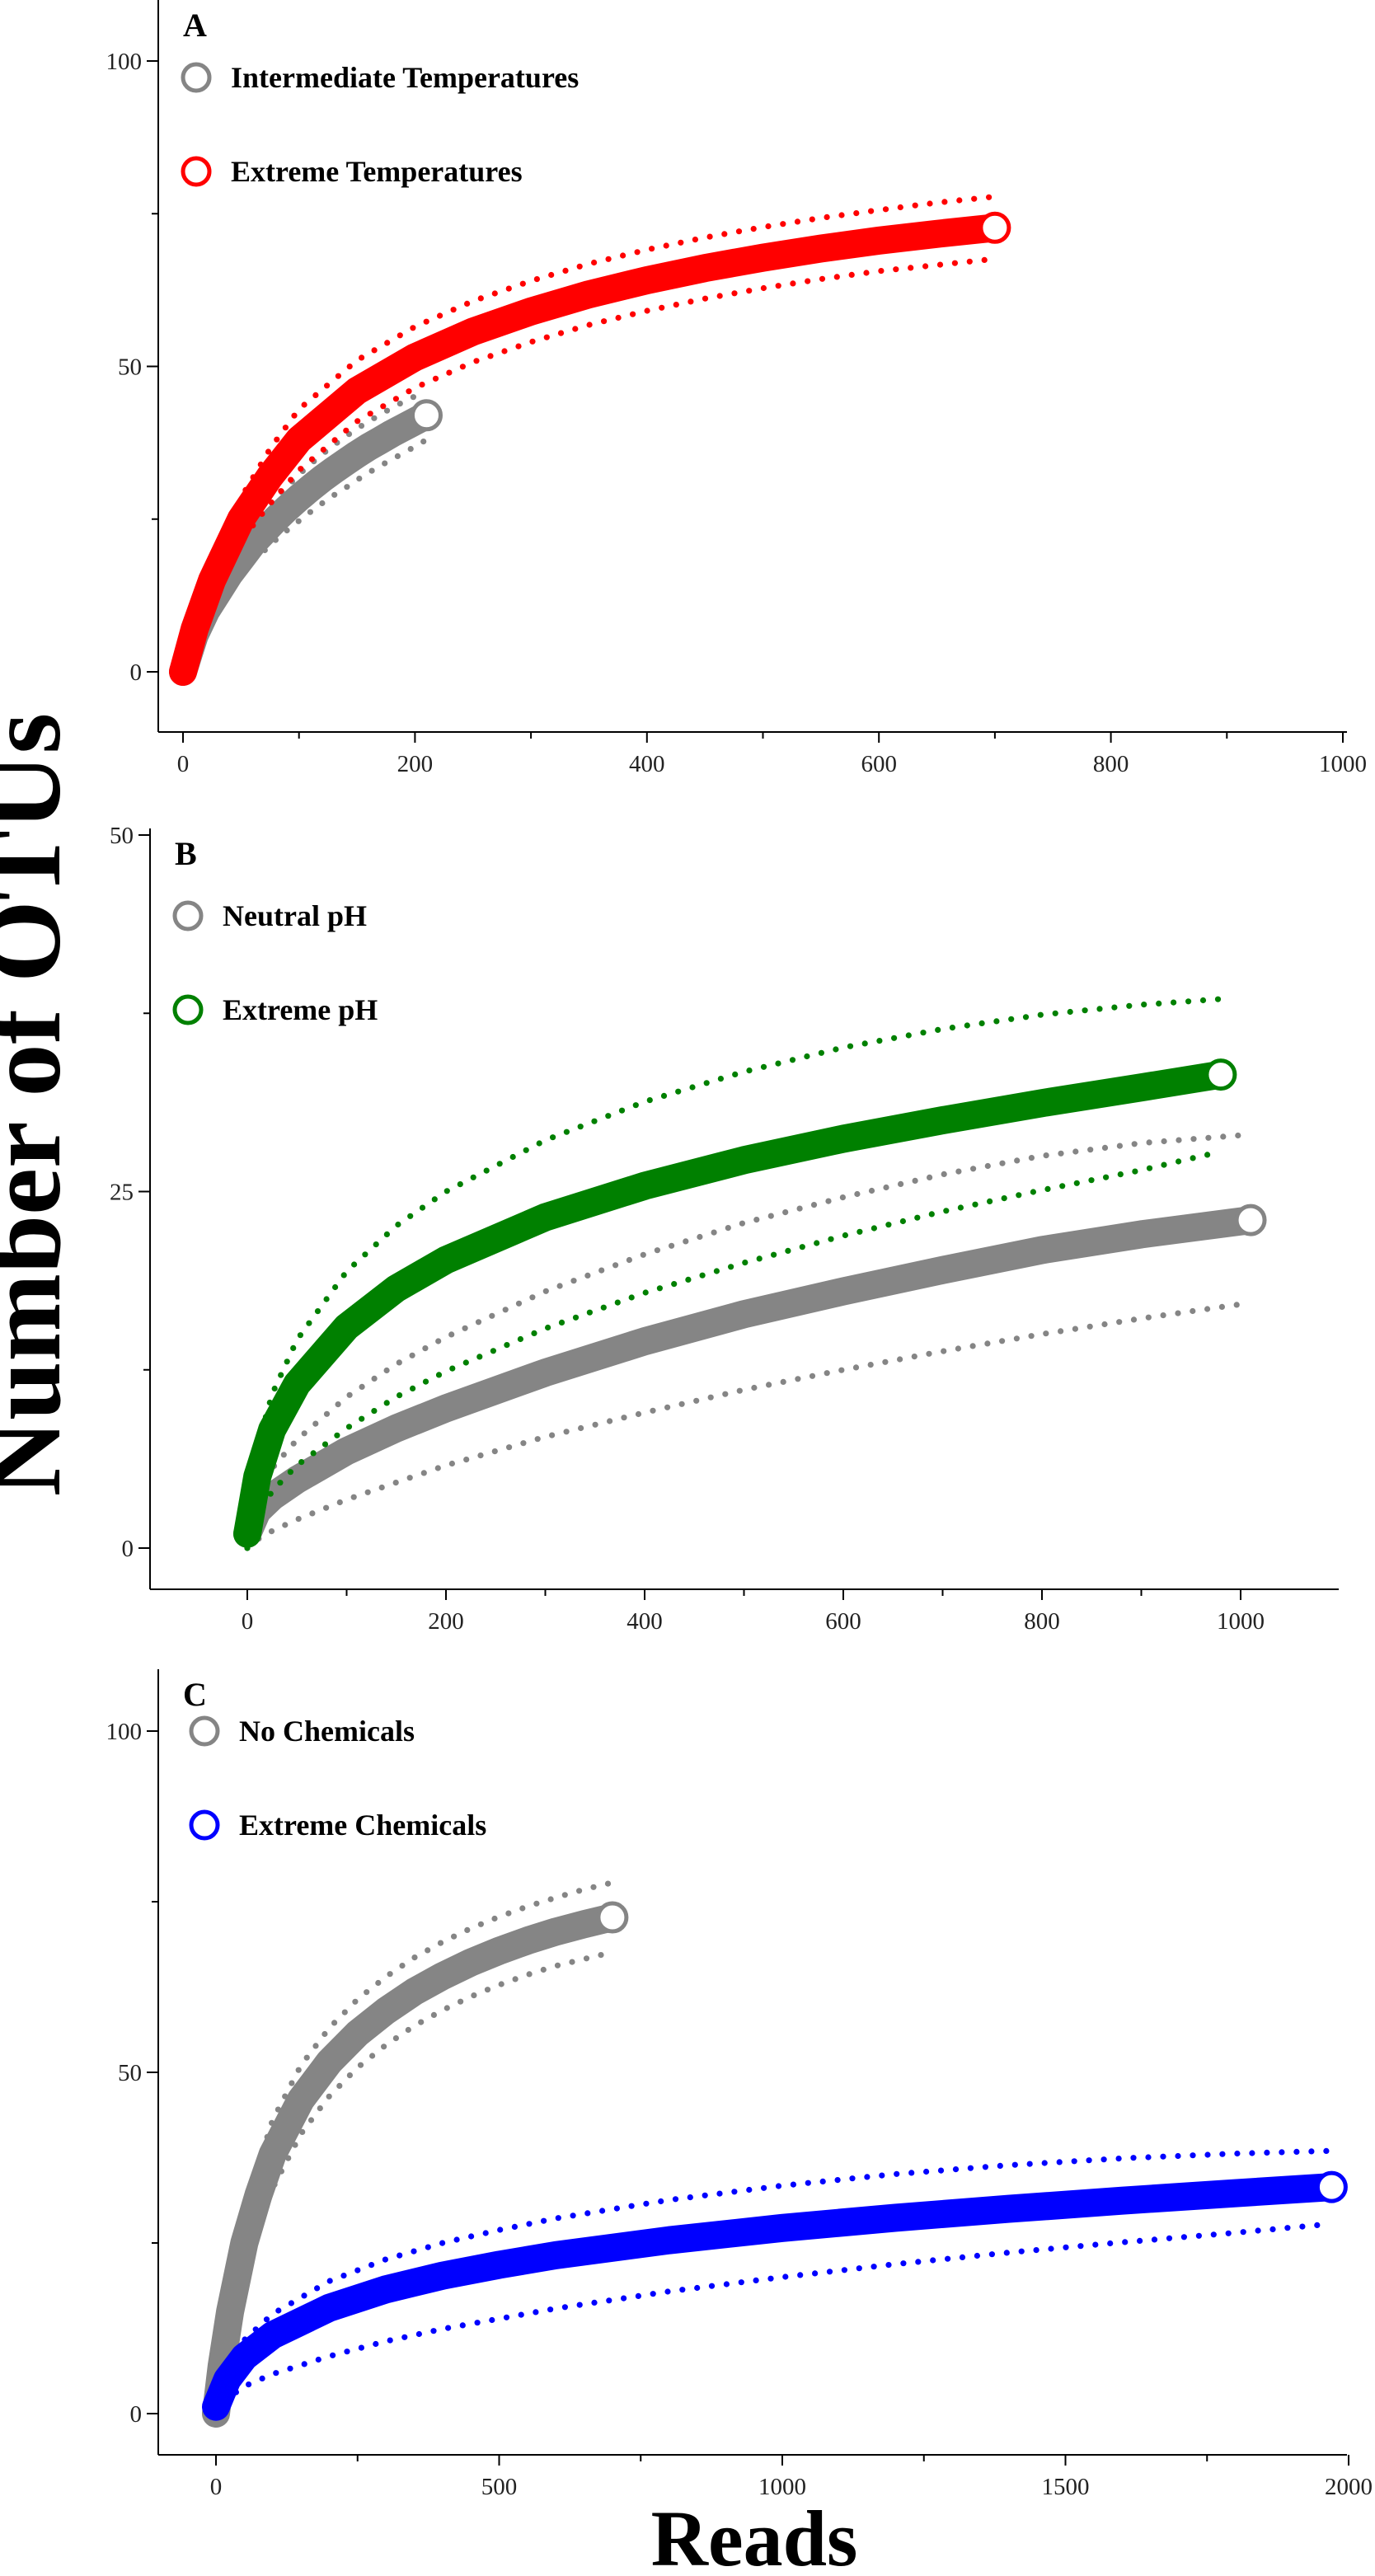  I want to click on x-tick-label: 200, so click(446, 1622).